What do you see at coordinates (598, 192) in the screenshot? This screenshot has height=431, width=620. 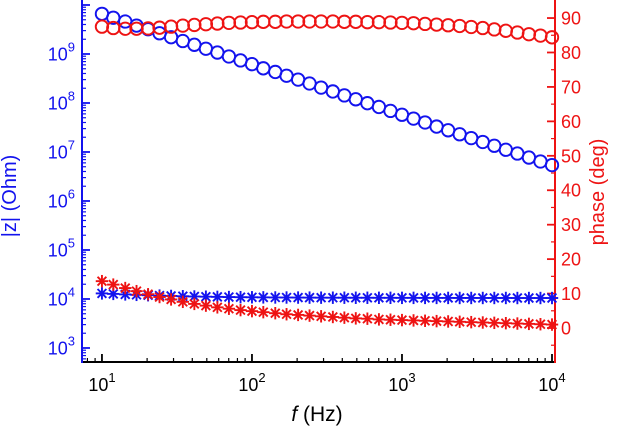 I see `right-y-axis-label: phase (deg)` at bounding box center [598, 192].